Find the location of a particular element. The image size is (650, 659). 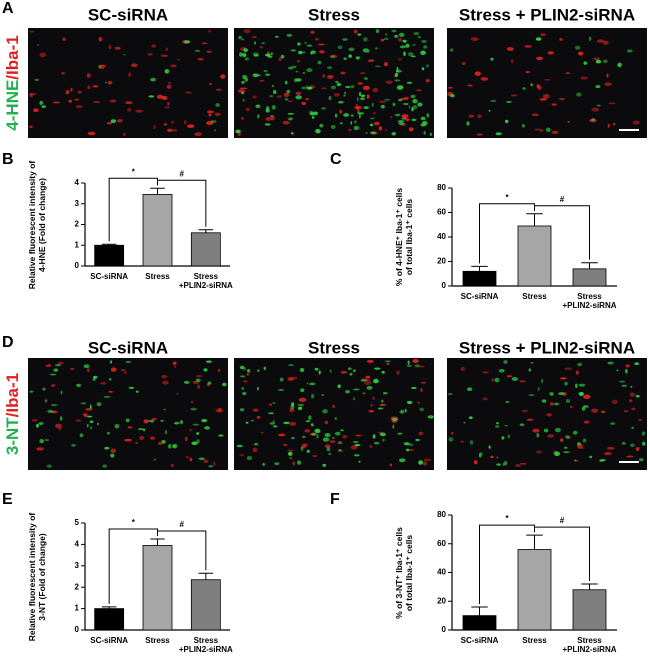

significance-bracket is located at coordinates (182, 203).